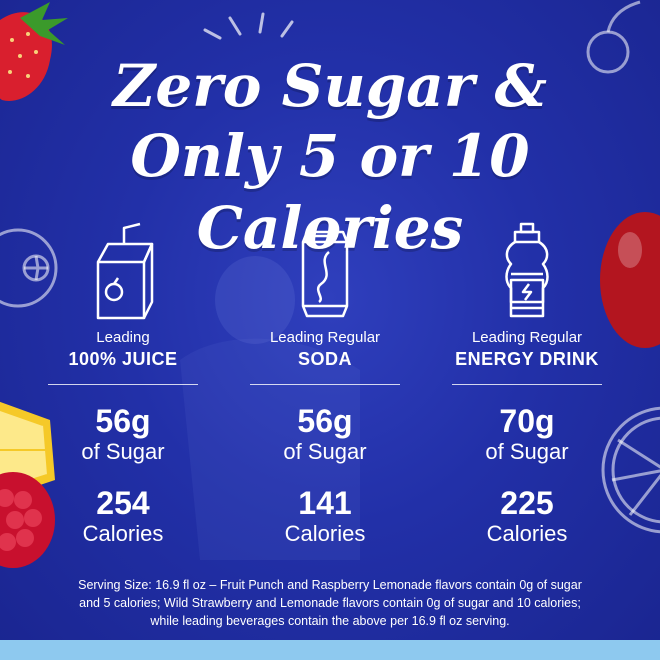 Image resolution: width=660 pixels, height=660 pixels. Describe the element at coordinates (125, 271) in the screenshot. I see `juice-box-icon` at that location.